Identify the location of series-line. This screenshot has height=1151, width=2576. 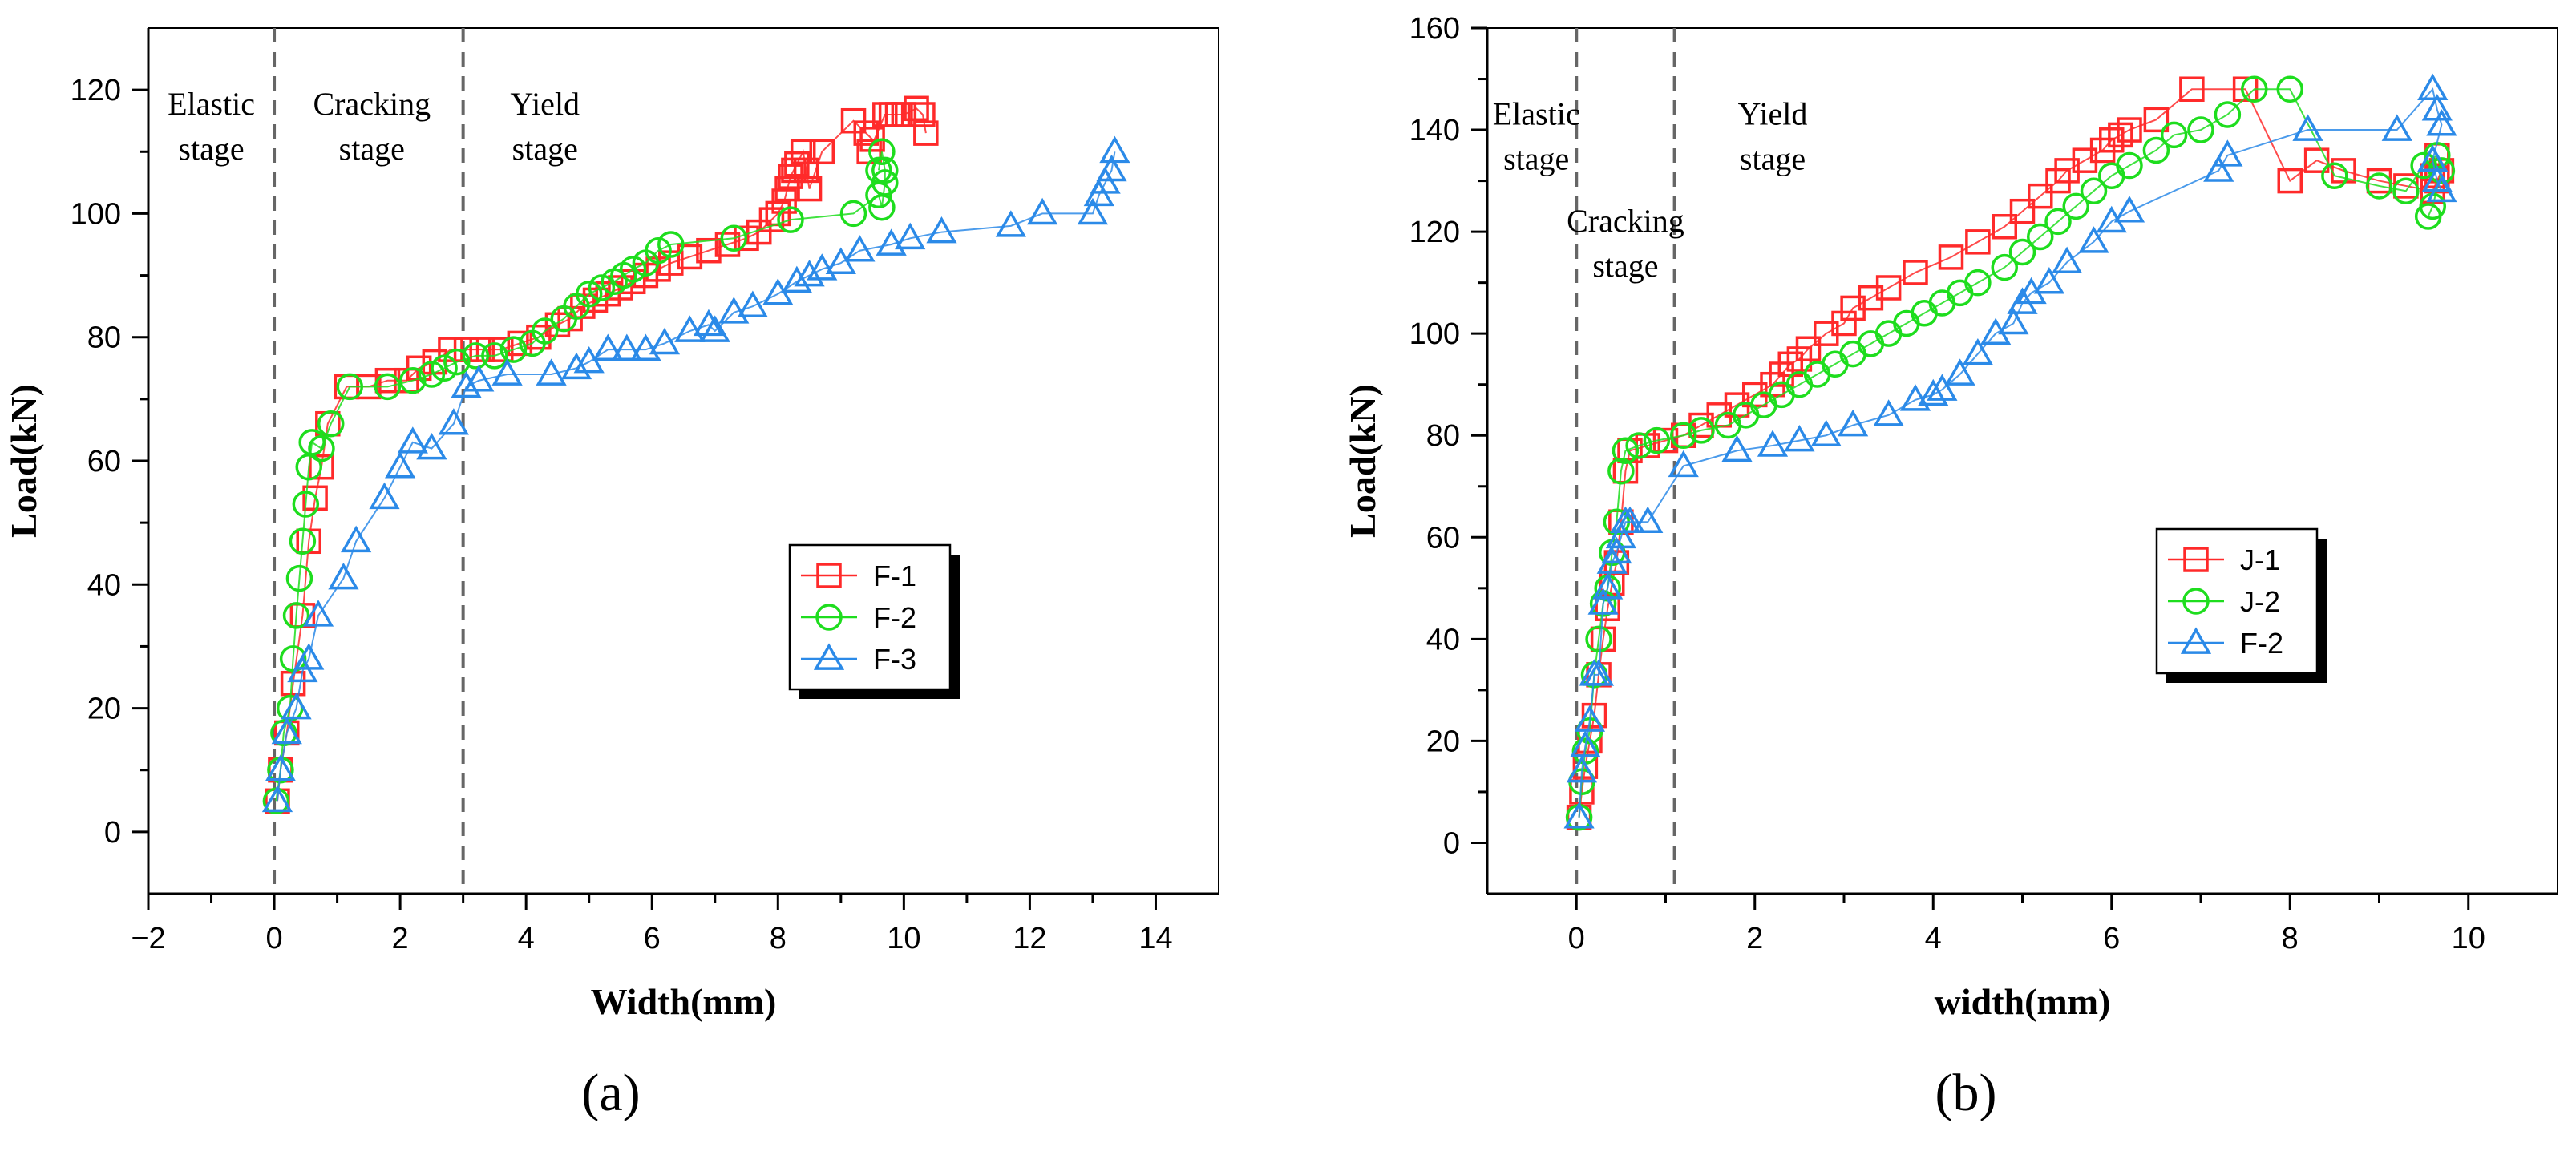
(580, 476).